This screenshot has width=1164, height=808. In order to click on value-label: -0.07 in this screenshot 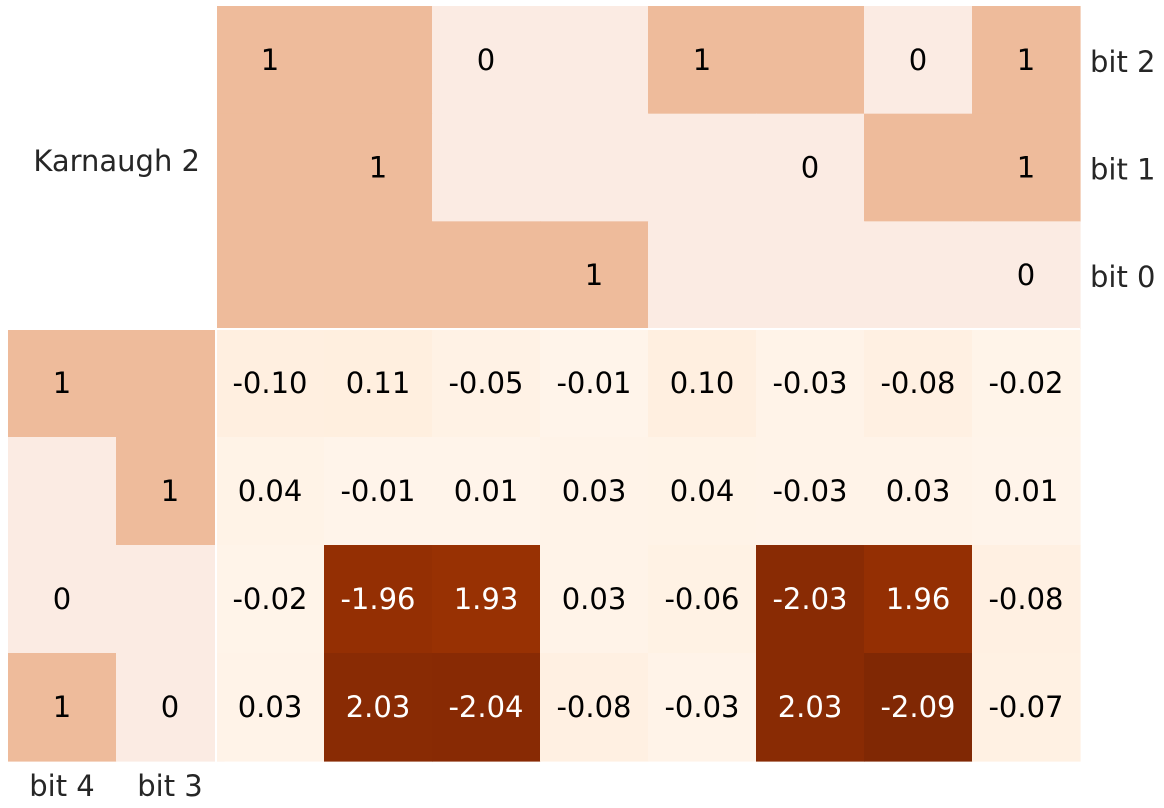, I will do `click(1025, 707)`.